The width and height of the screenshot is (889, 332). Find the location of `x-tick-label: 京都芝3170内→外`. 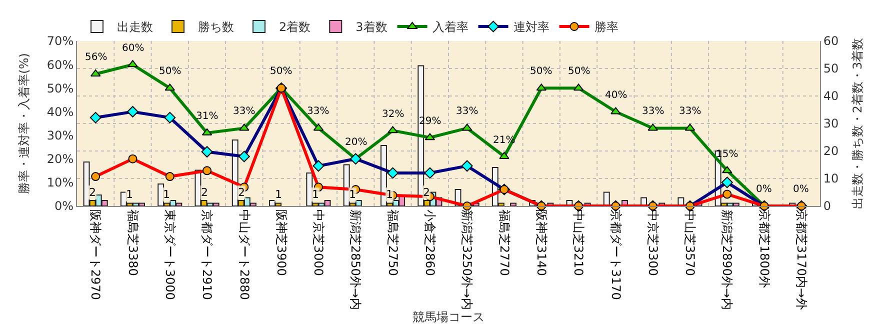

x-tick-label: 京都芝3170内→外 is located at coordinates (801, 259).